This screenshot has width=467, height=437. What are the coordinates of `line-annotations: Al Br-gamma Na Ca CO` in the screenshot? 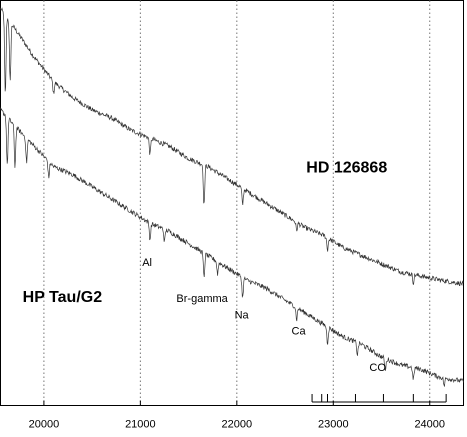 It's located at (264, 315).